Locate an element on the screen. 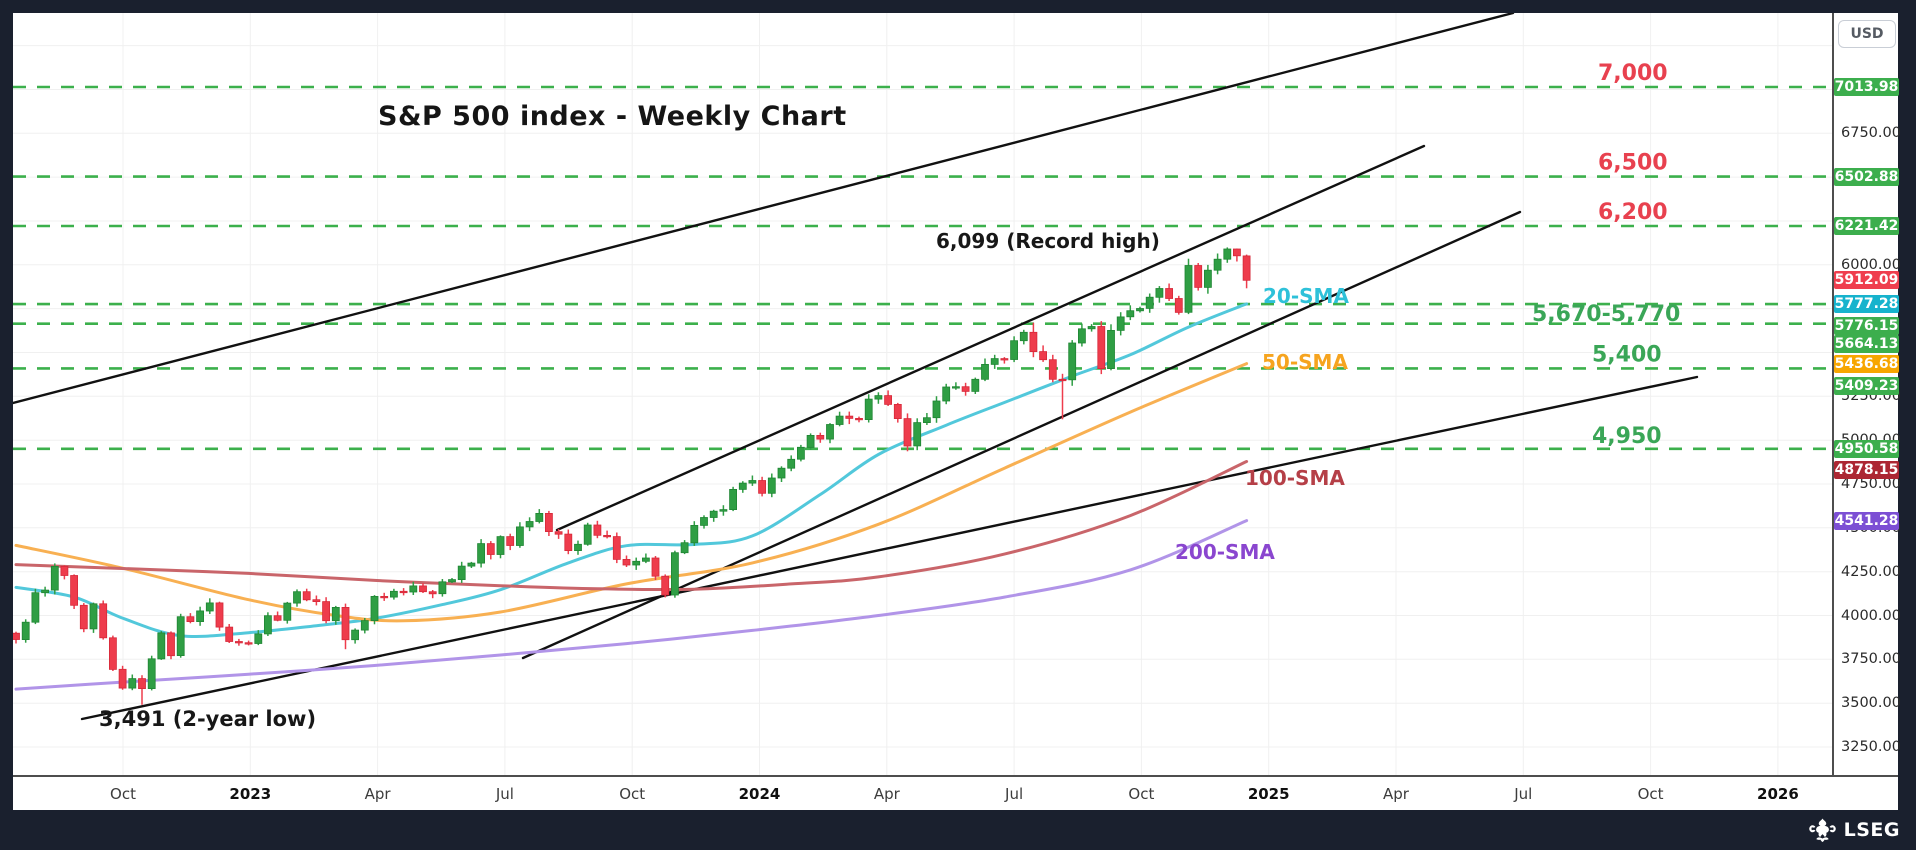  price-badge: 4950.58 is located at coordinates (1866, 448).